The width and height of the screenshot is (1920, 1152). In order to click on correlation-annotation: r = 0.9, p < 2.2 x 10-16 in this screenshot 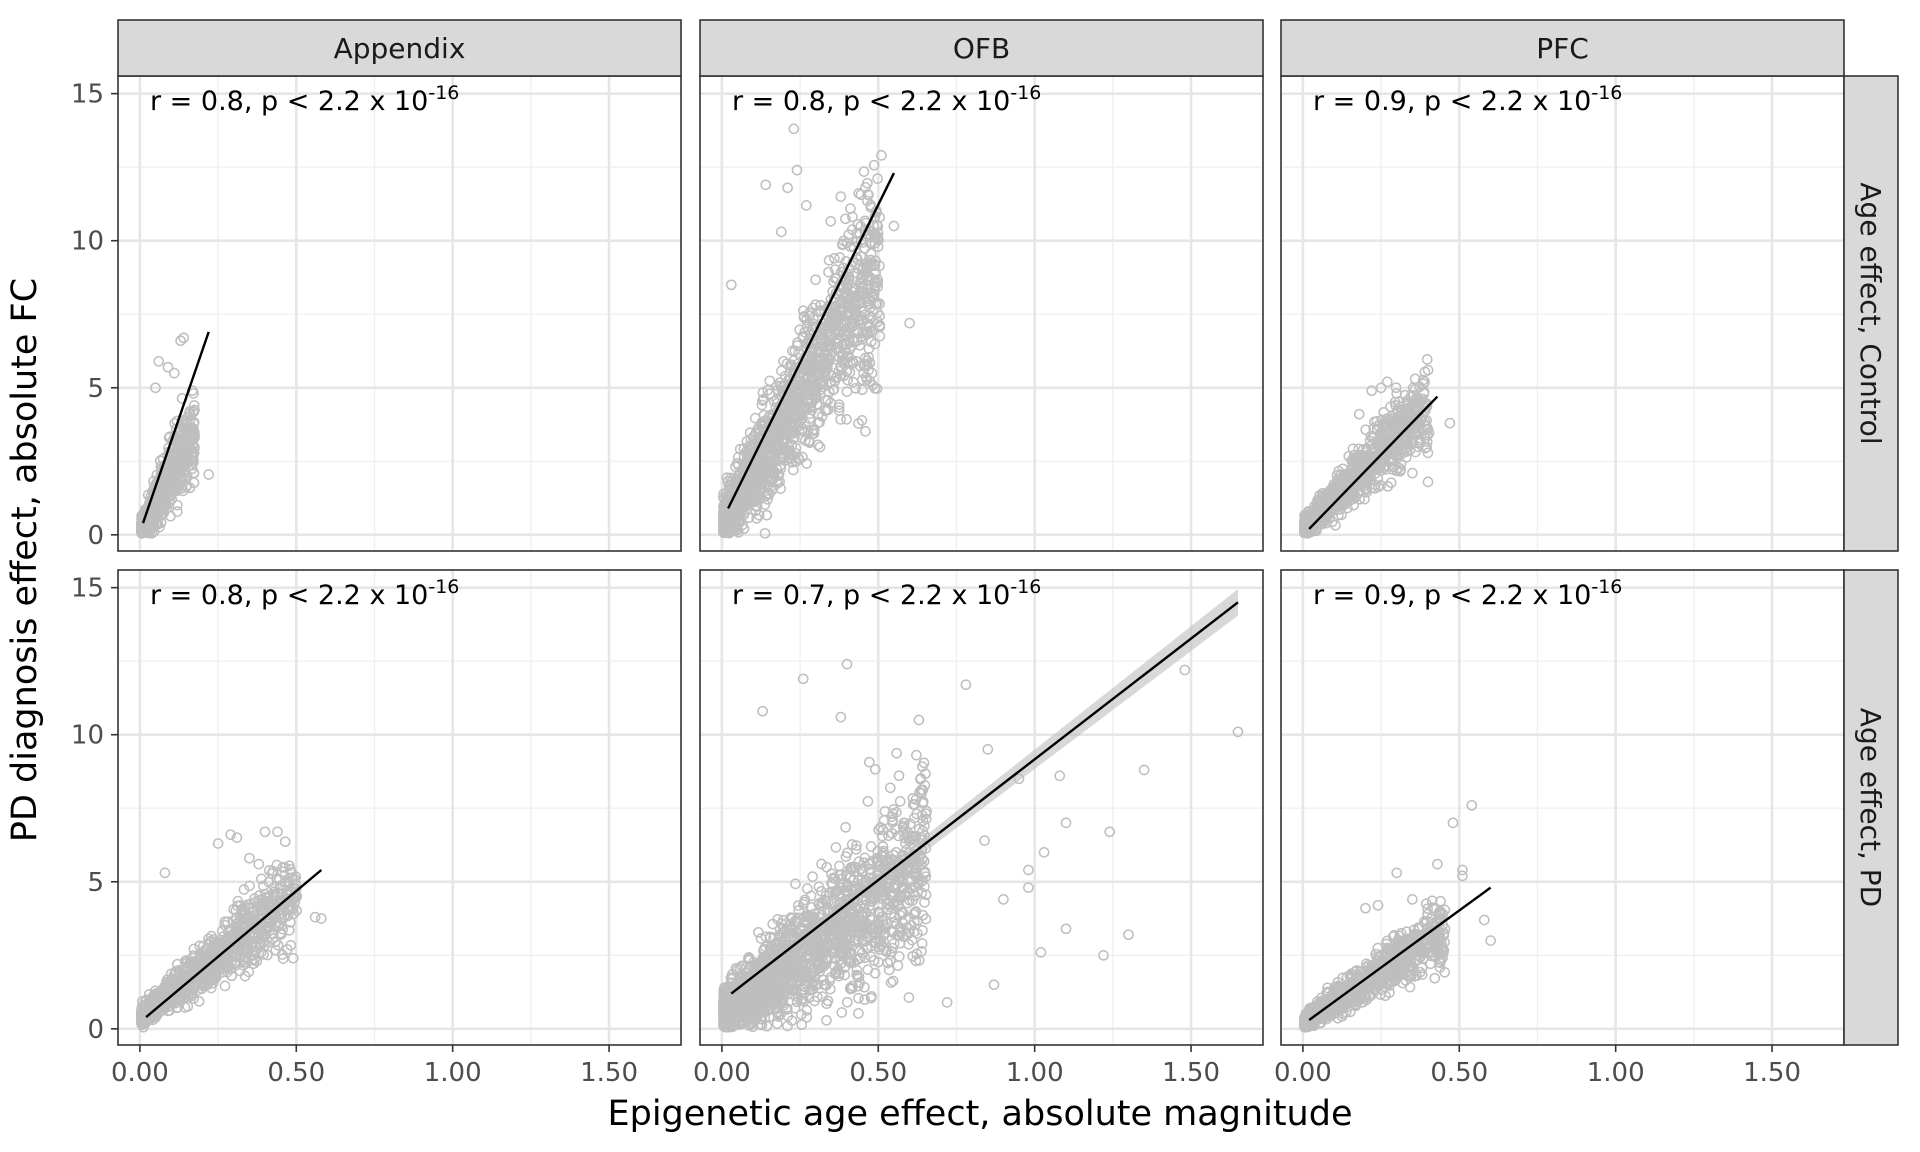, I will do `click(1467, 99)`.